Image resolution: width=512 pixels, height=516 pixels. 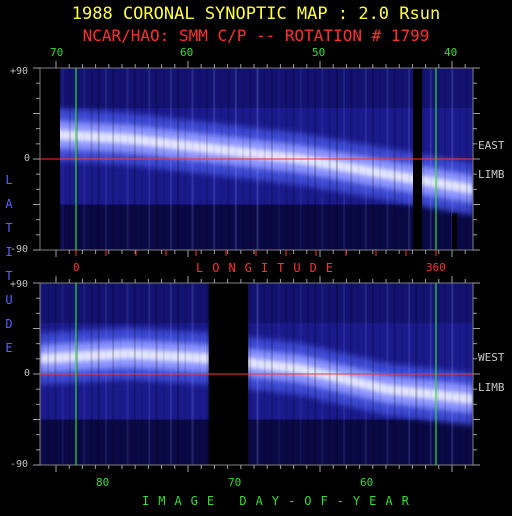 I want to click on bottom-ytick-plus90: +90, so click(x=19, y=284).